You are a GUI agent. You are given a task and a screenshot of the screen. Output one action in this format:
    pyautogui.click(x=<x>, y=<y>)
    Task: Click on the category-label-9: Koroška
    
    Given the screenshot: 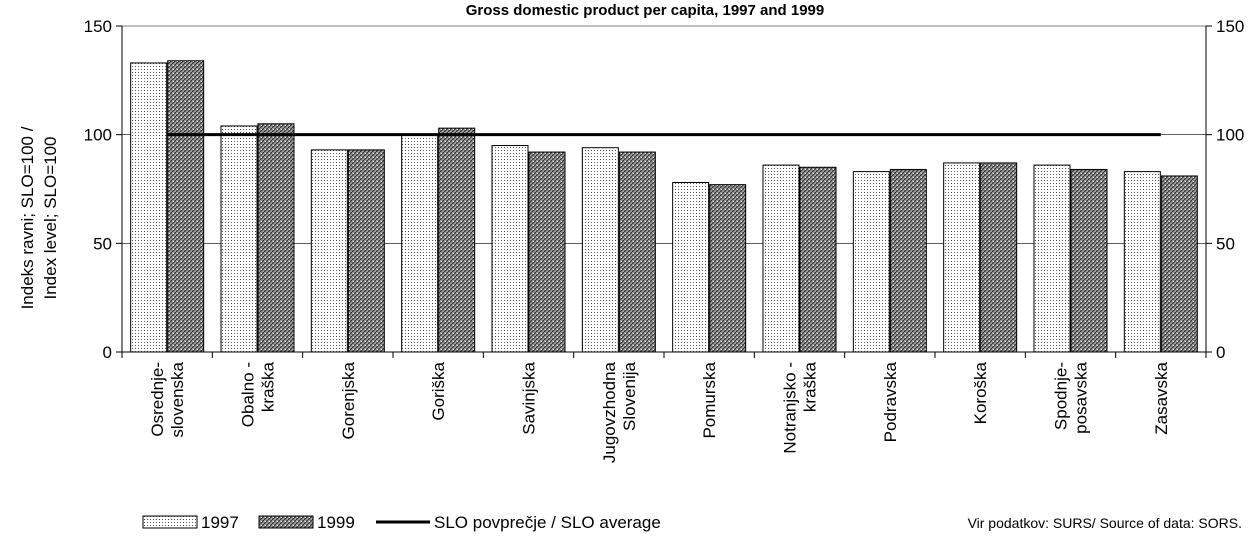 What is the action you would take?
    pyautogui.click(x=980, y=392)
    